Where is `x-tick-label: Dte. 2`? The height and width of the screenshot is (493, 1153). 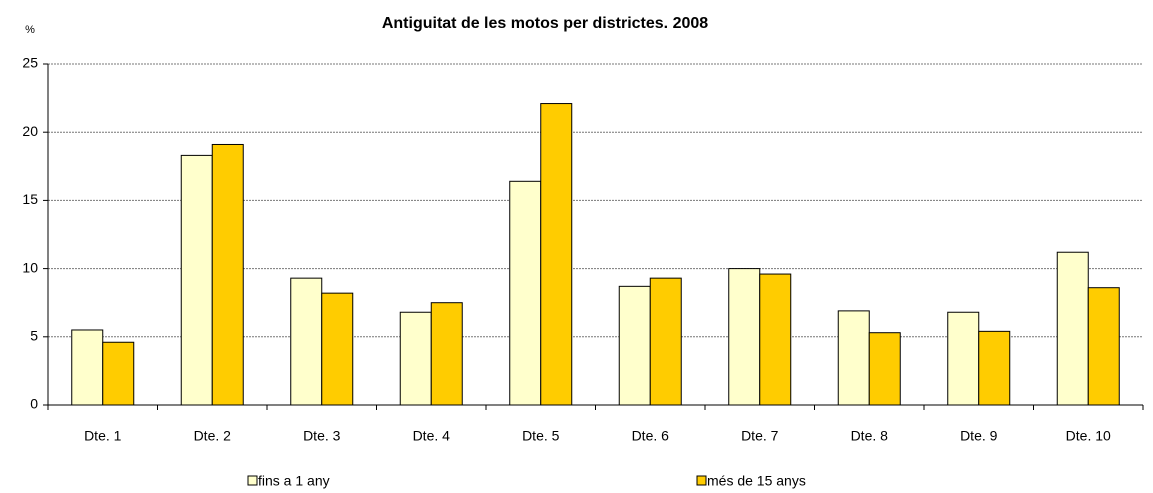
x-tick-label: Dte. 2 is located at coordinates (213, 436).